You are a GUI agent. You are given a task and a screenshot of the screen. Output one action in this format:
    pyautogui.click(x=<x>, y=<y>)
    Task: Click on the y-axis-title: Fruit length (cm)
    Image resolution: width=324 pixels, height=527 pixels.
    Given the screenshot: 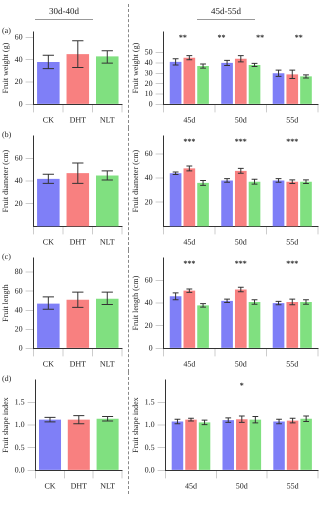 What is the action you would take?
    pyautogui.click(x=135, y=302)
    